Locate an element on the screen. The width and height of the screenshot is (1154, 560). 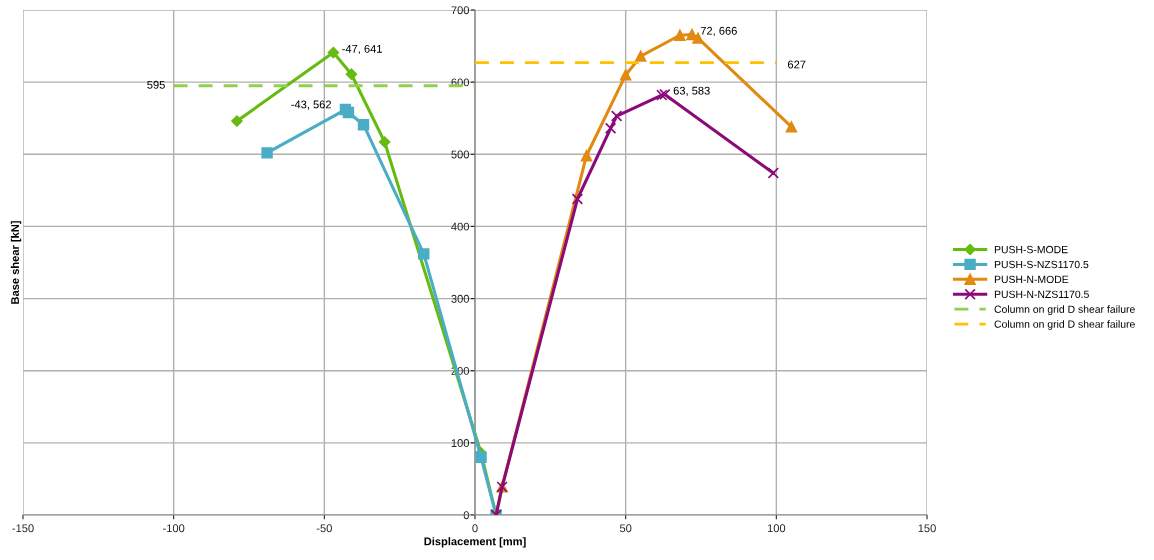
y-axis-title: Base shear [kN] is located at coordinates (16, 262).